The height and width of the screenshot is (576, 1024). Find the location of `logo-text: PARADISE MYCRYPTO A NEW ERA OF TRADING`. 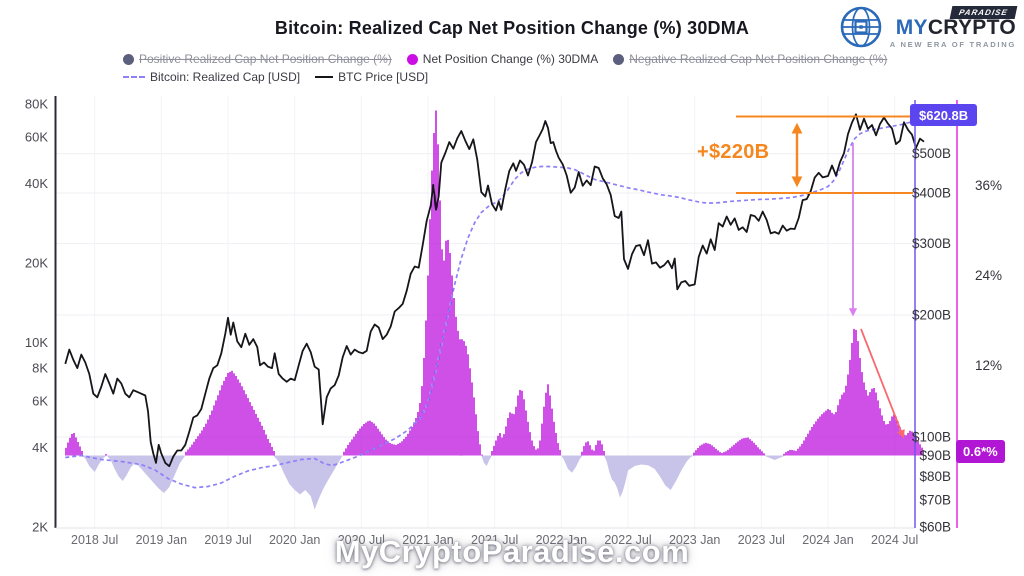

logo-text: PARADISE MYCRYPTO A NEW ERA OF TRADING is located at coordinates (953, 27).